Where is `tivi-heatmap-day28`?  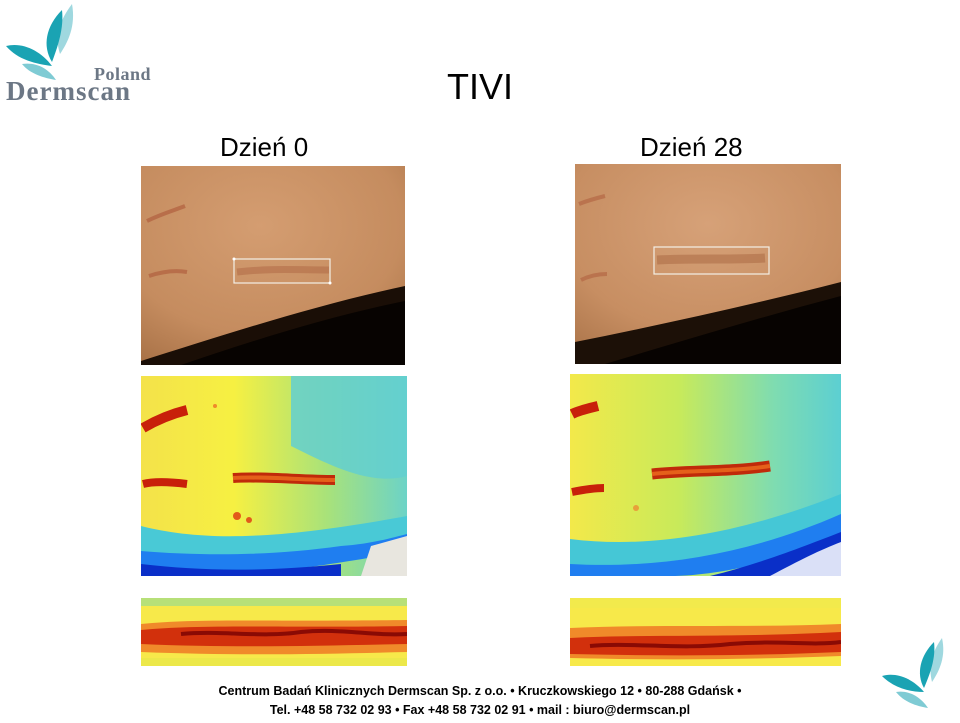
tivi-heatmap-day28 is located at coordinates (705, 475).